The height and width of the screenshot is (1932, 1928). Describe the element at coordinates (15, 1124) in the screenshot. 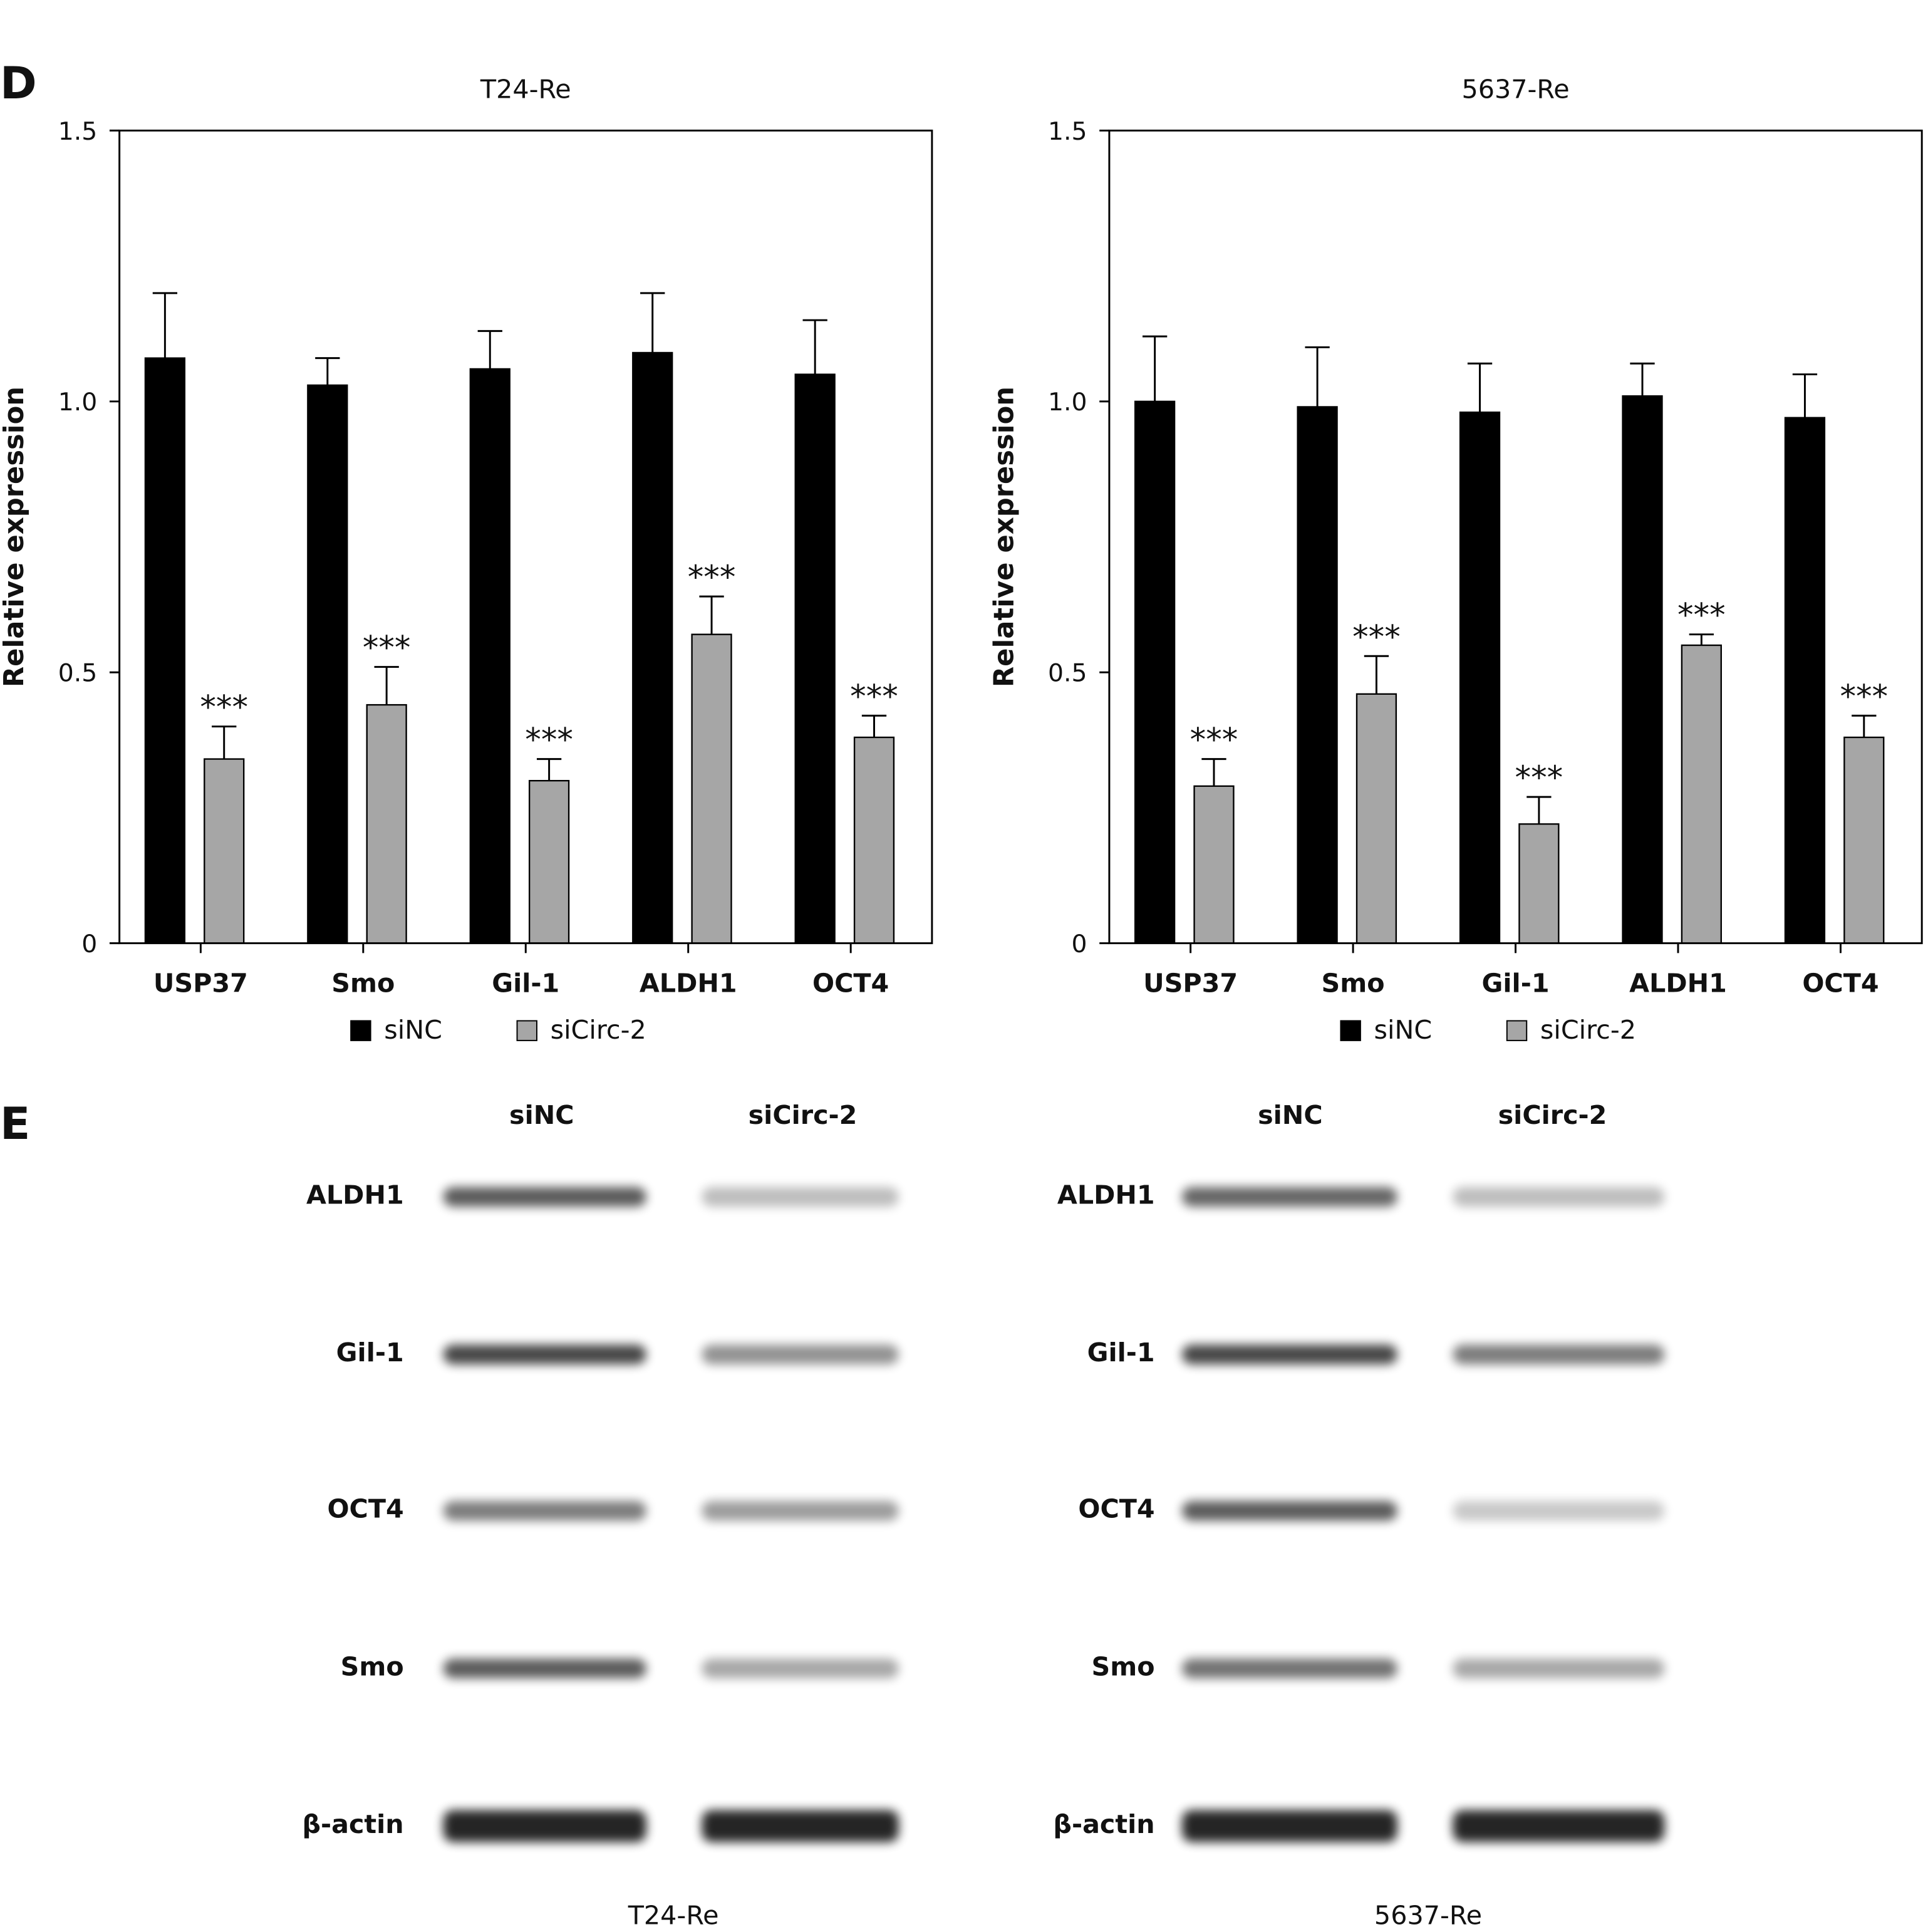

I see `panel-label: E` at that location.